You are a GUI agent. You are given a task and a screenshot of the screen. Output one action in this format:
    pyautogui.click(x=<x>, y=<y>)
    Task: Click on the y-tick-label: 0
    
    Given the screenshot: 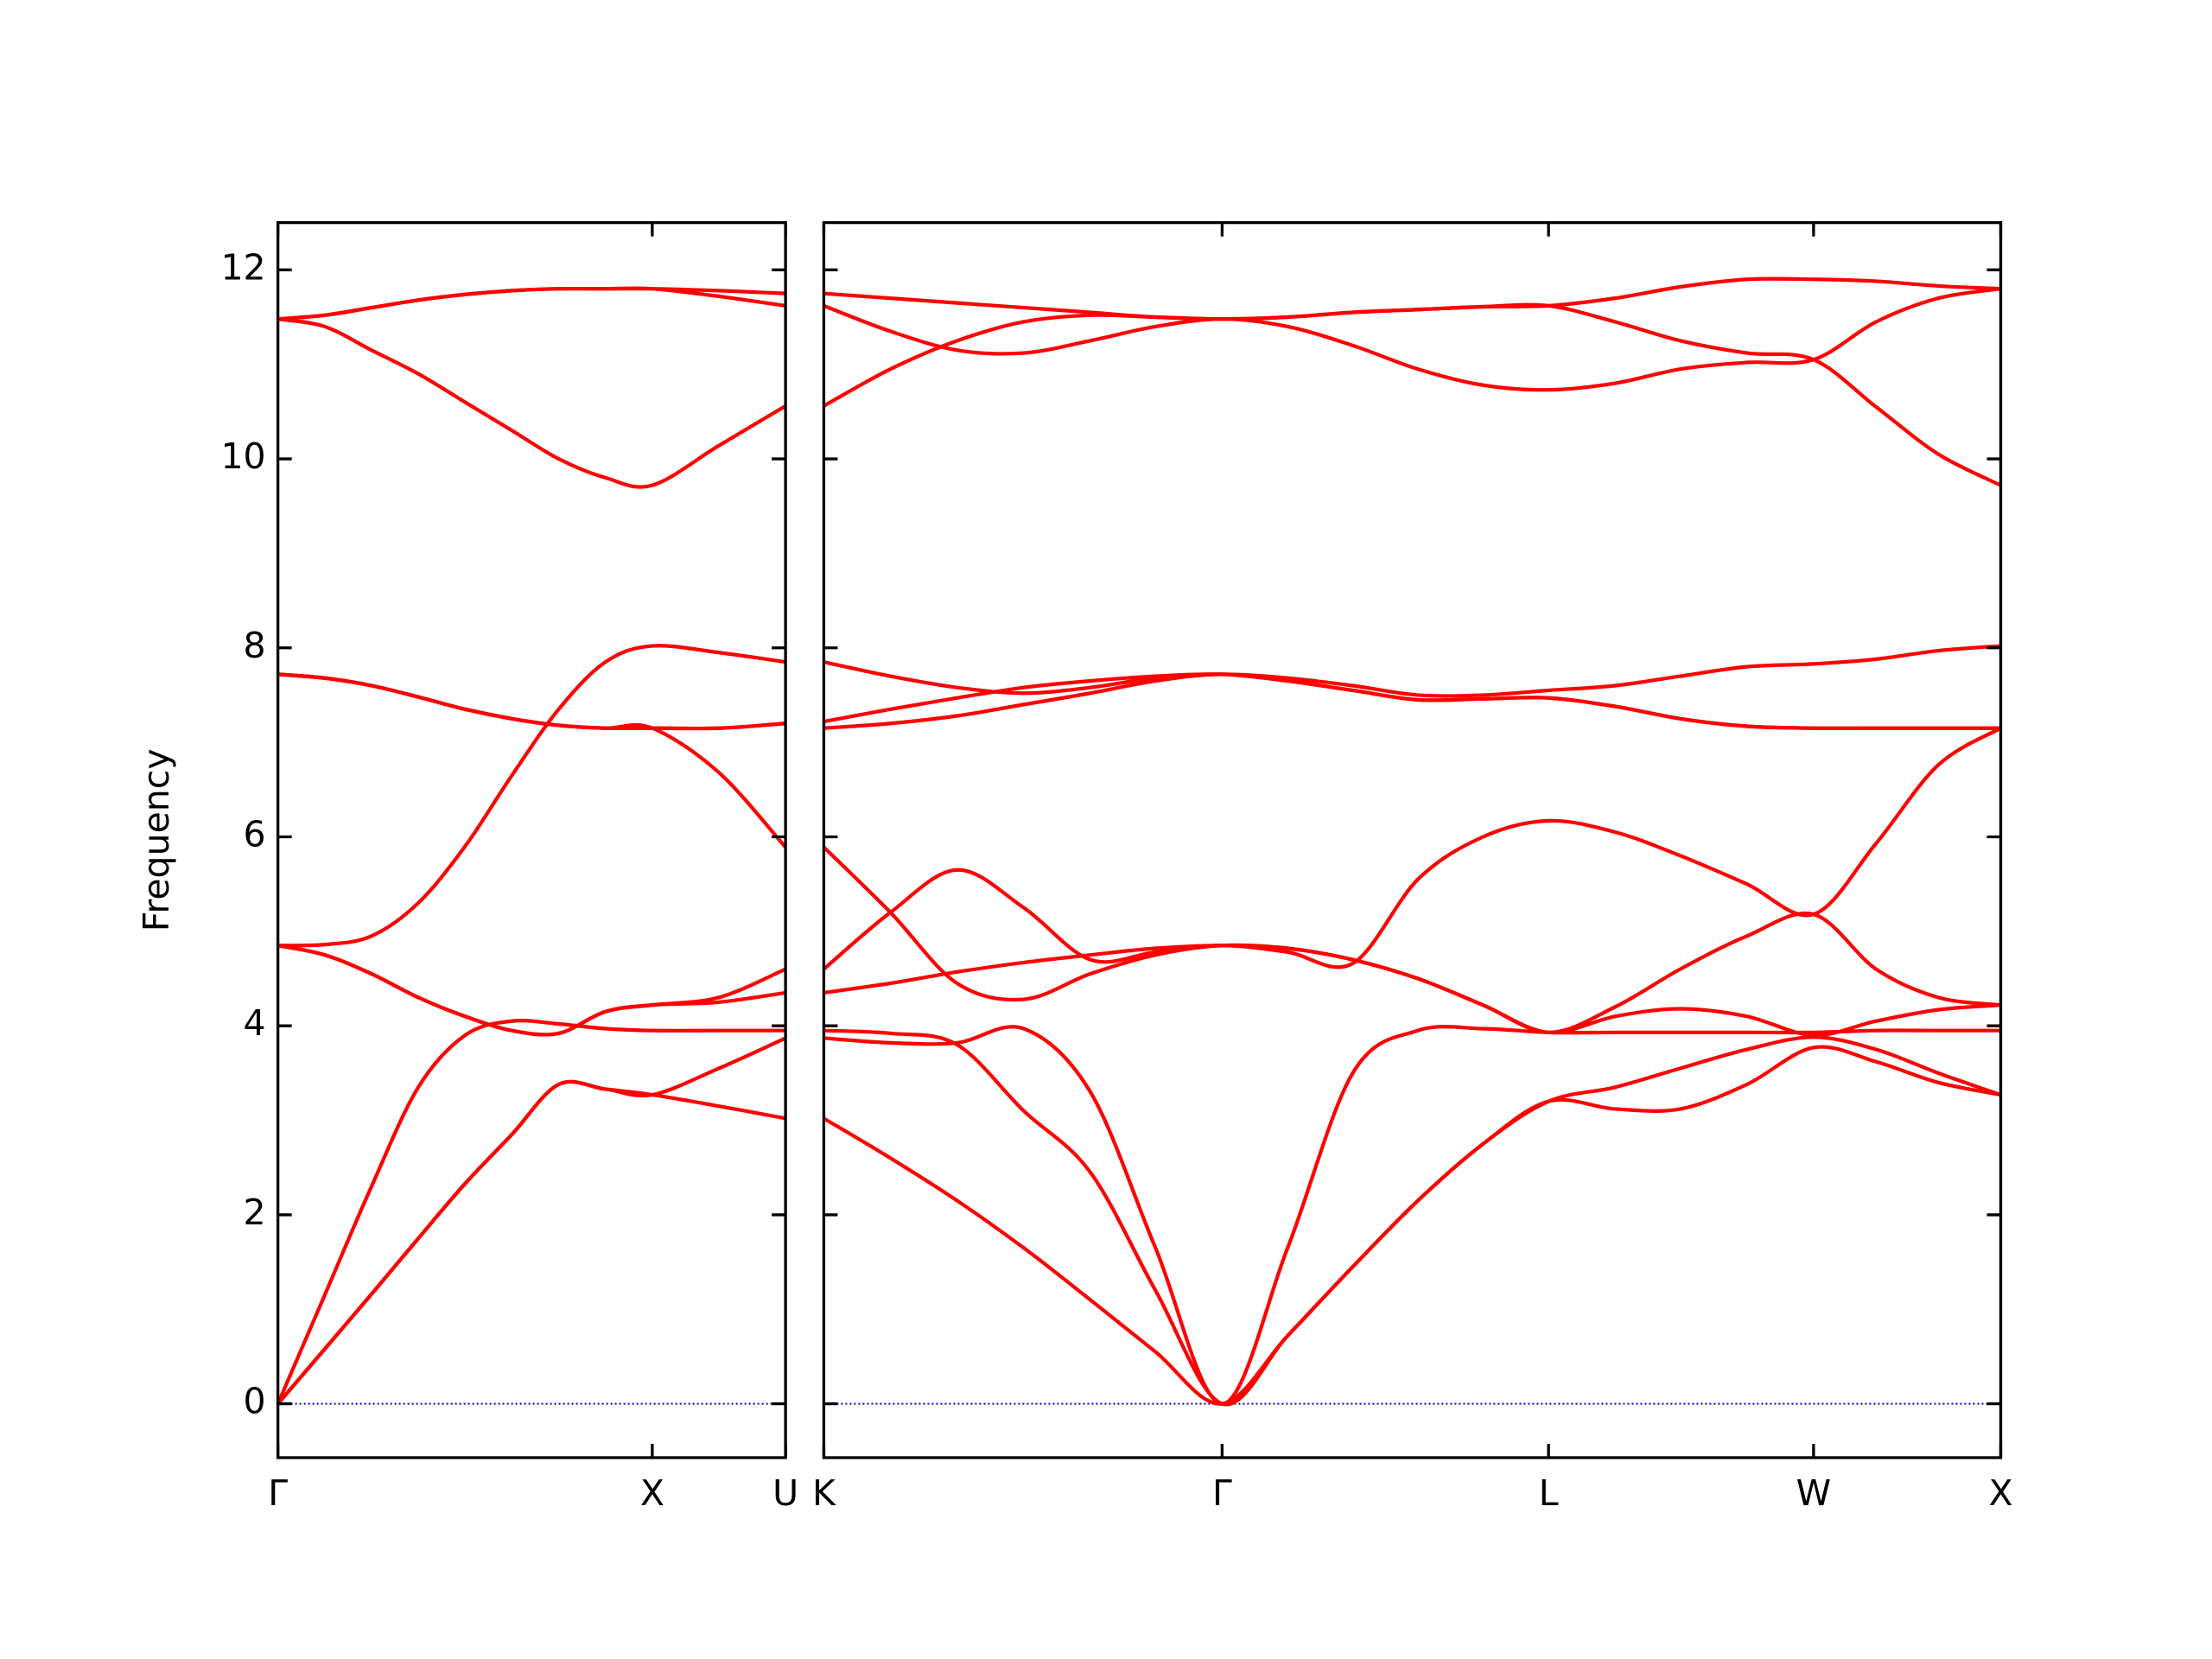 What is the action you would take?
    pyautogui.click(x=255, y=1401)
    